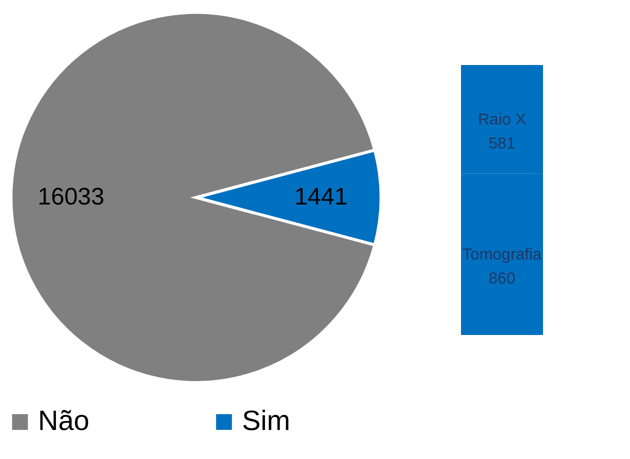 The width and height of the screenshot is (630, 459). What do you see at coordinates (266, 420) in the screenshot?
I see `legend-label: Sim` at bounding box center [266, 420].